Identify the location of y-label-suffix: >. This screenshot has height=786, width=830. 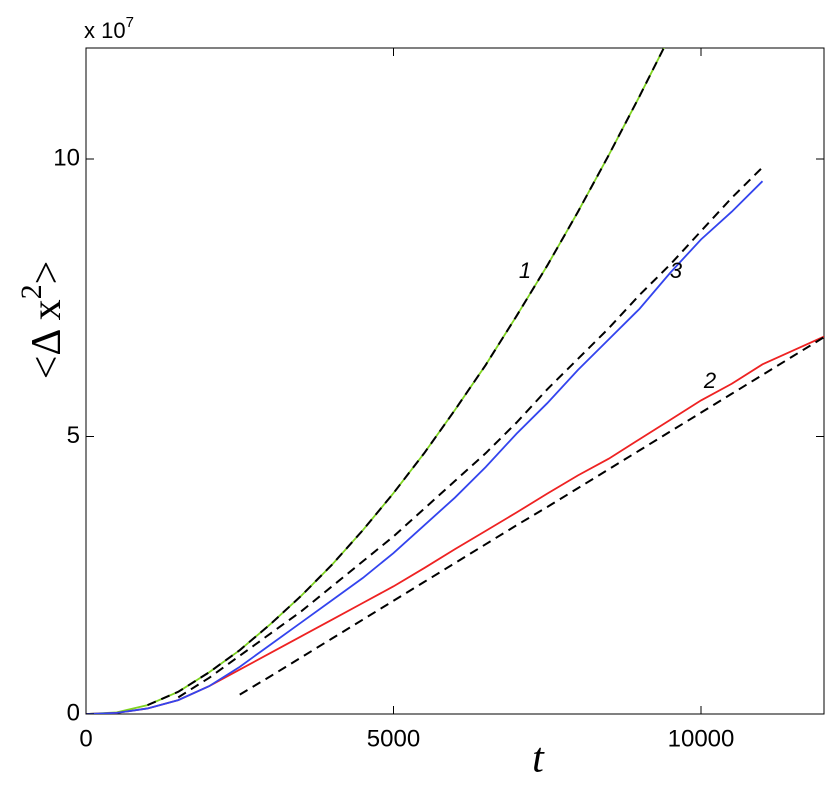
(47, 273).